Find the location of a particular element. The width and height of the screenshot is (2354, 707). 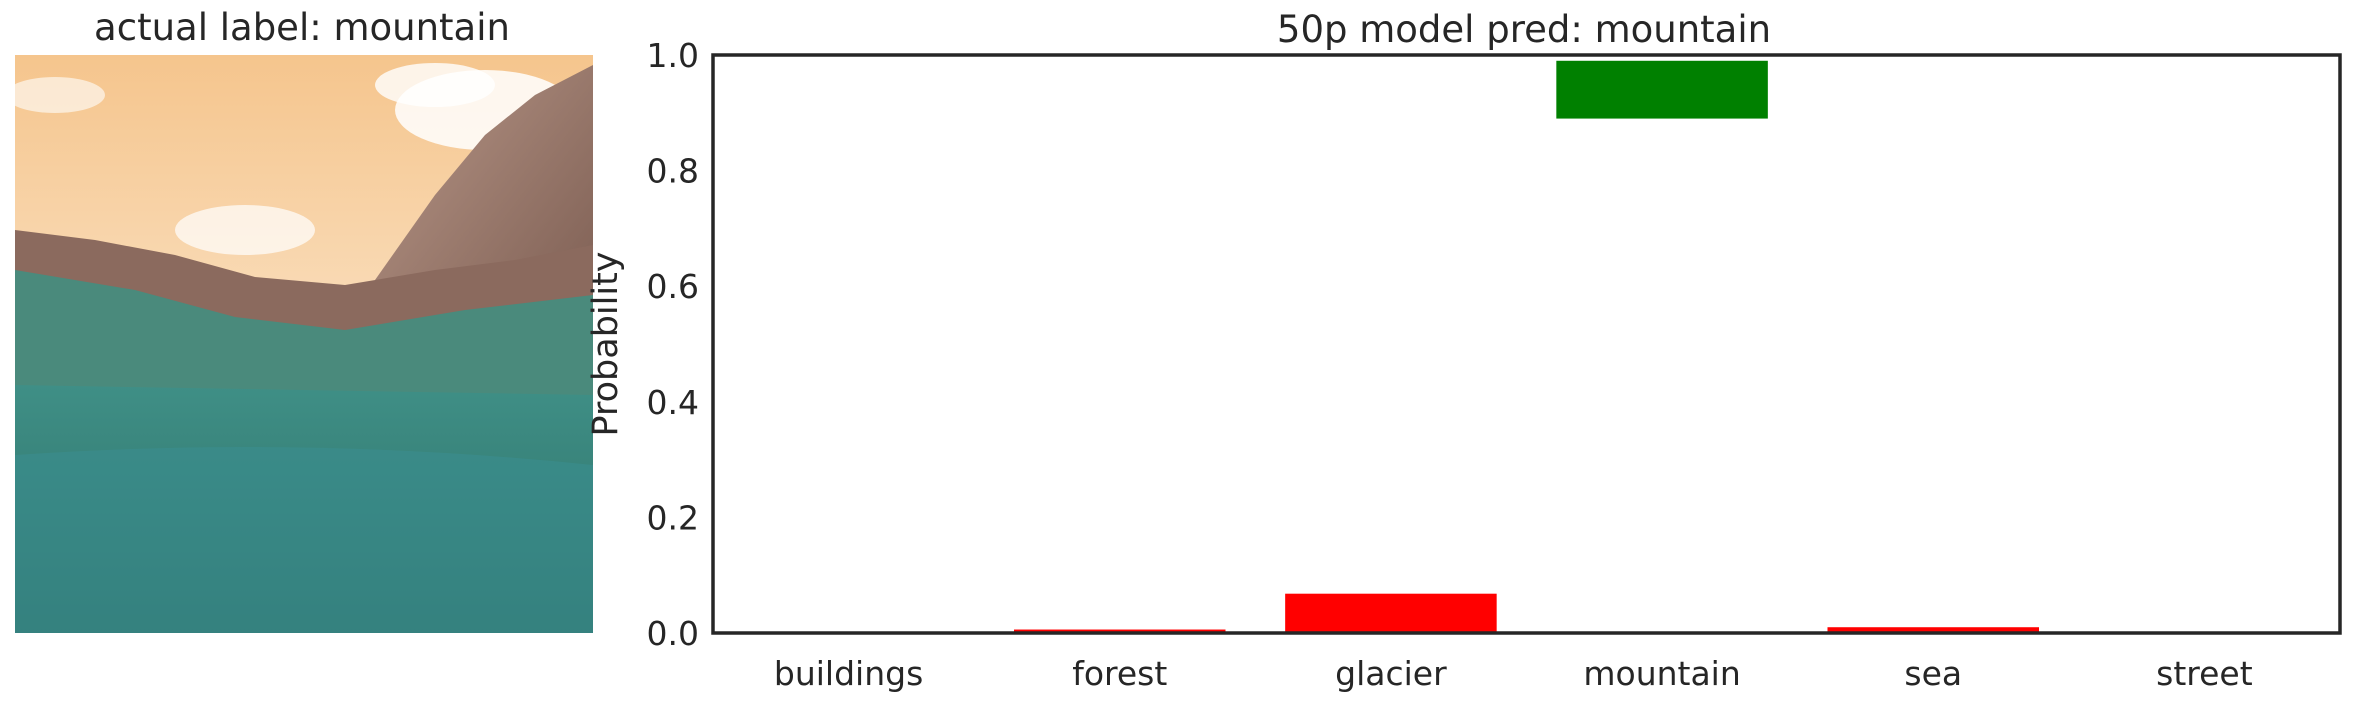

x-tick-label: street is located at coordinates (2204, 673).